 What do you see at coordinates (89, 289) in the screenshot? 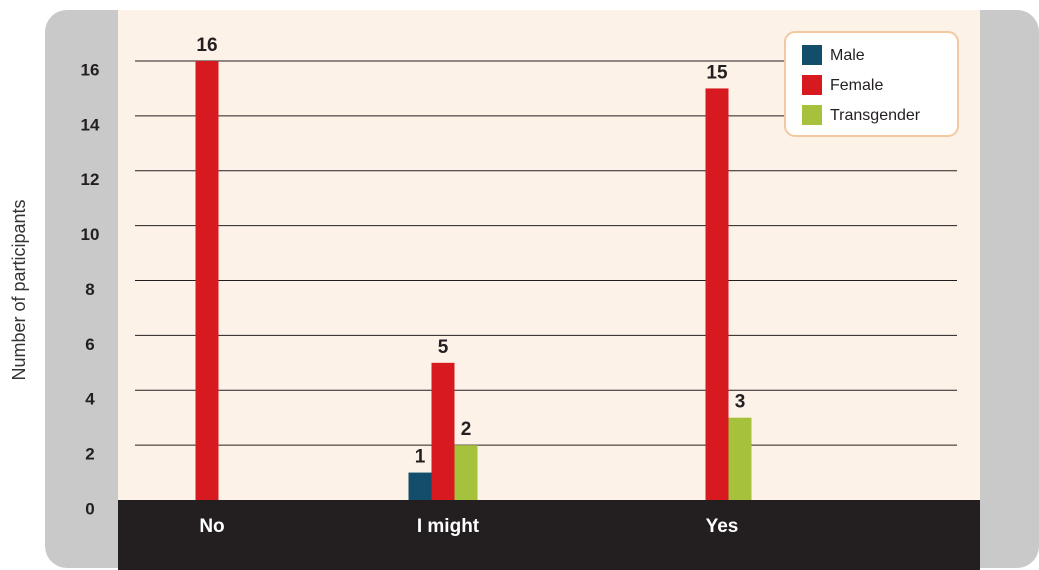
I see `y-tick-label: 8` at bounding box center [89, 289].